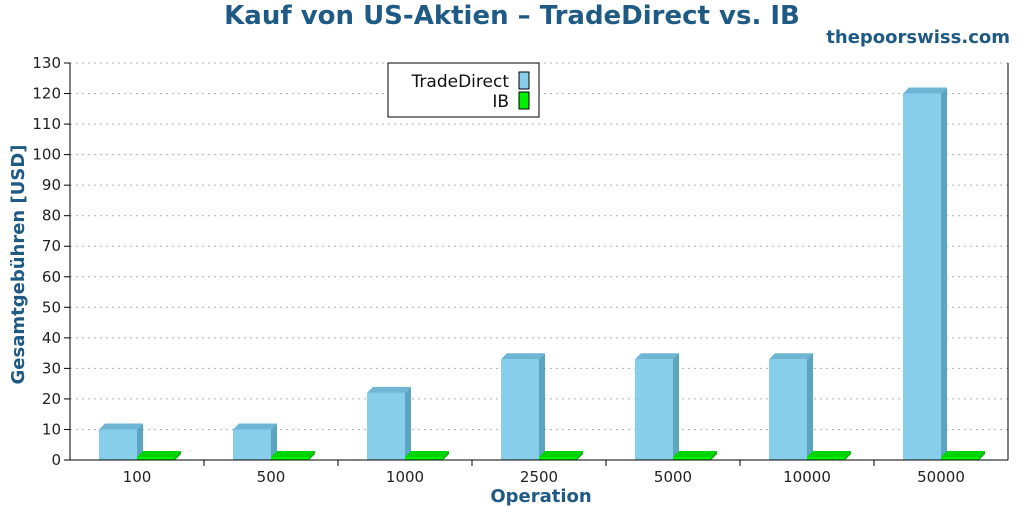  I want to click on x-tick-label: 500, so click(271, 477).